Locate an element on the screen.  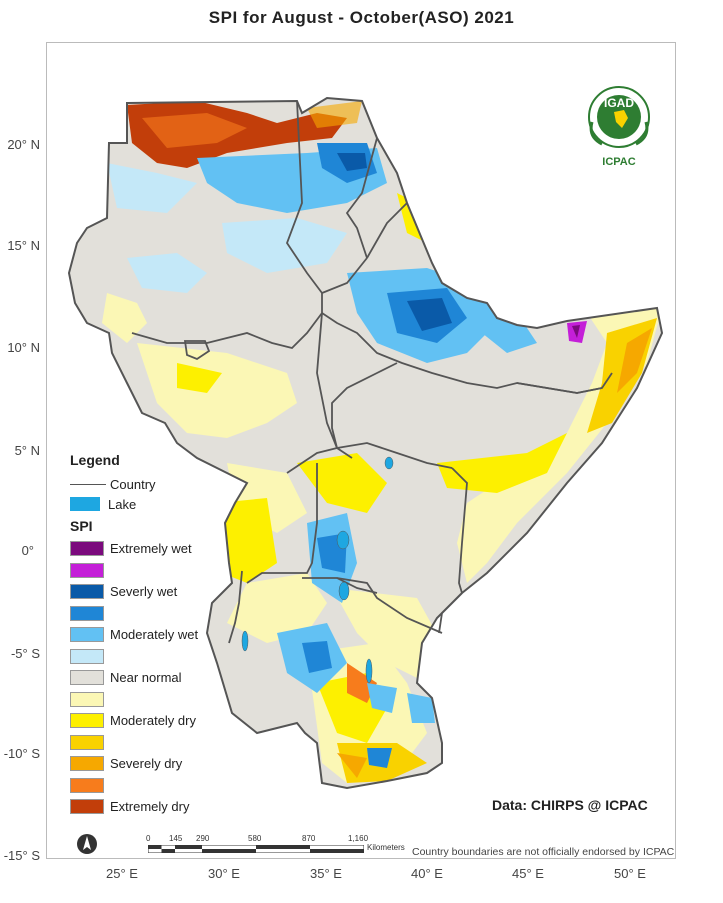
logo-icpac-text: ICPAC is located at coordinates (619, 162).